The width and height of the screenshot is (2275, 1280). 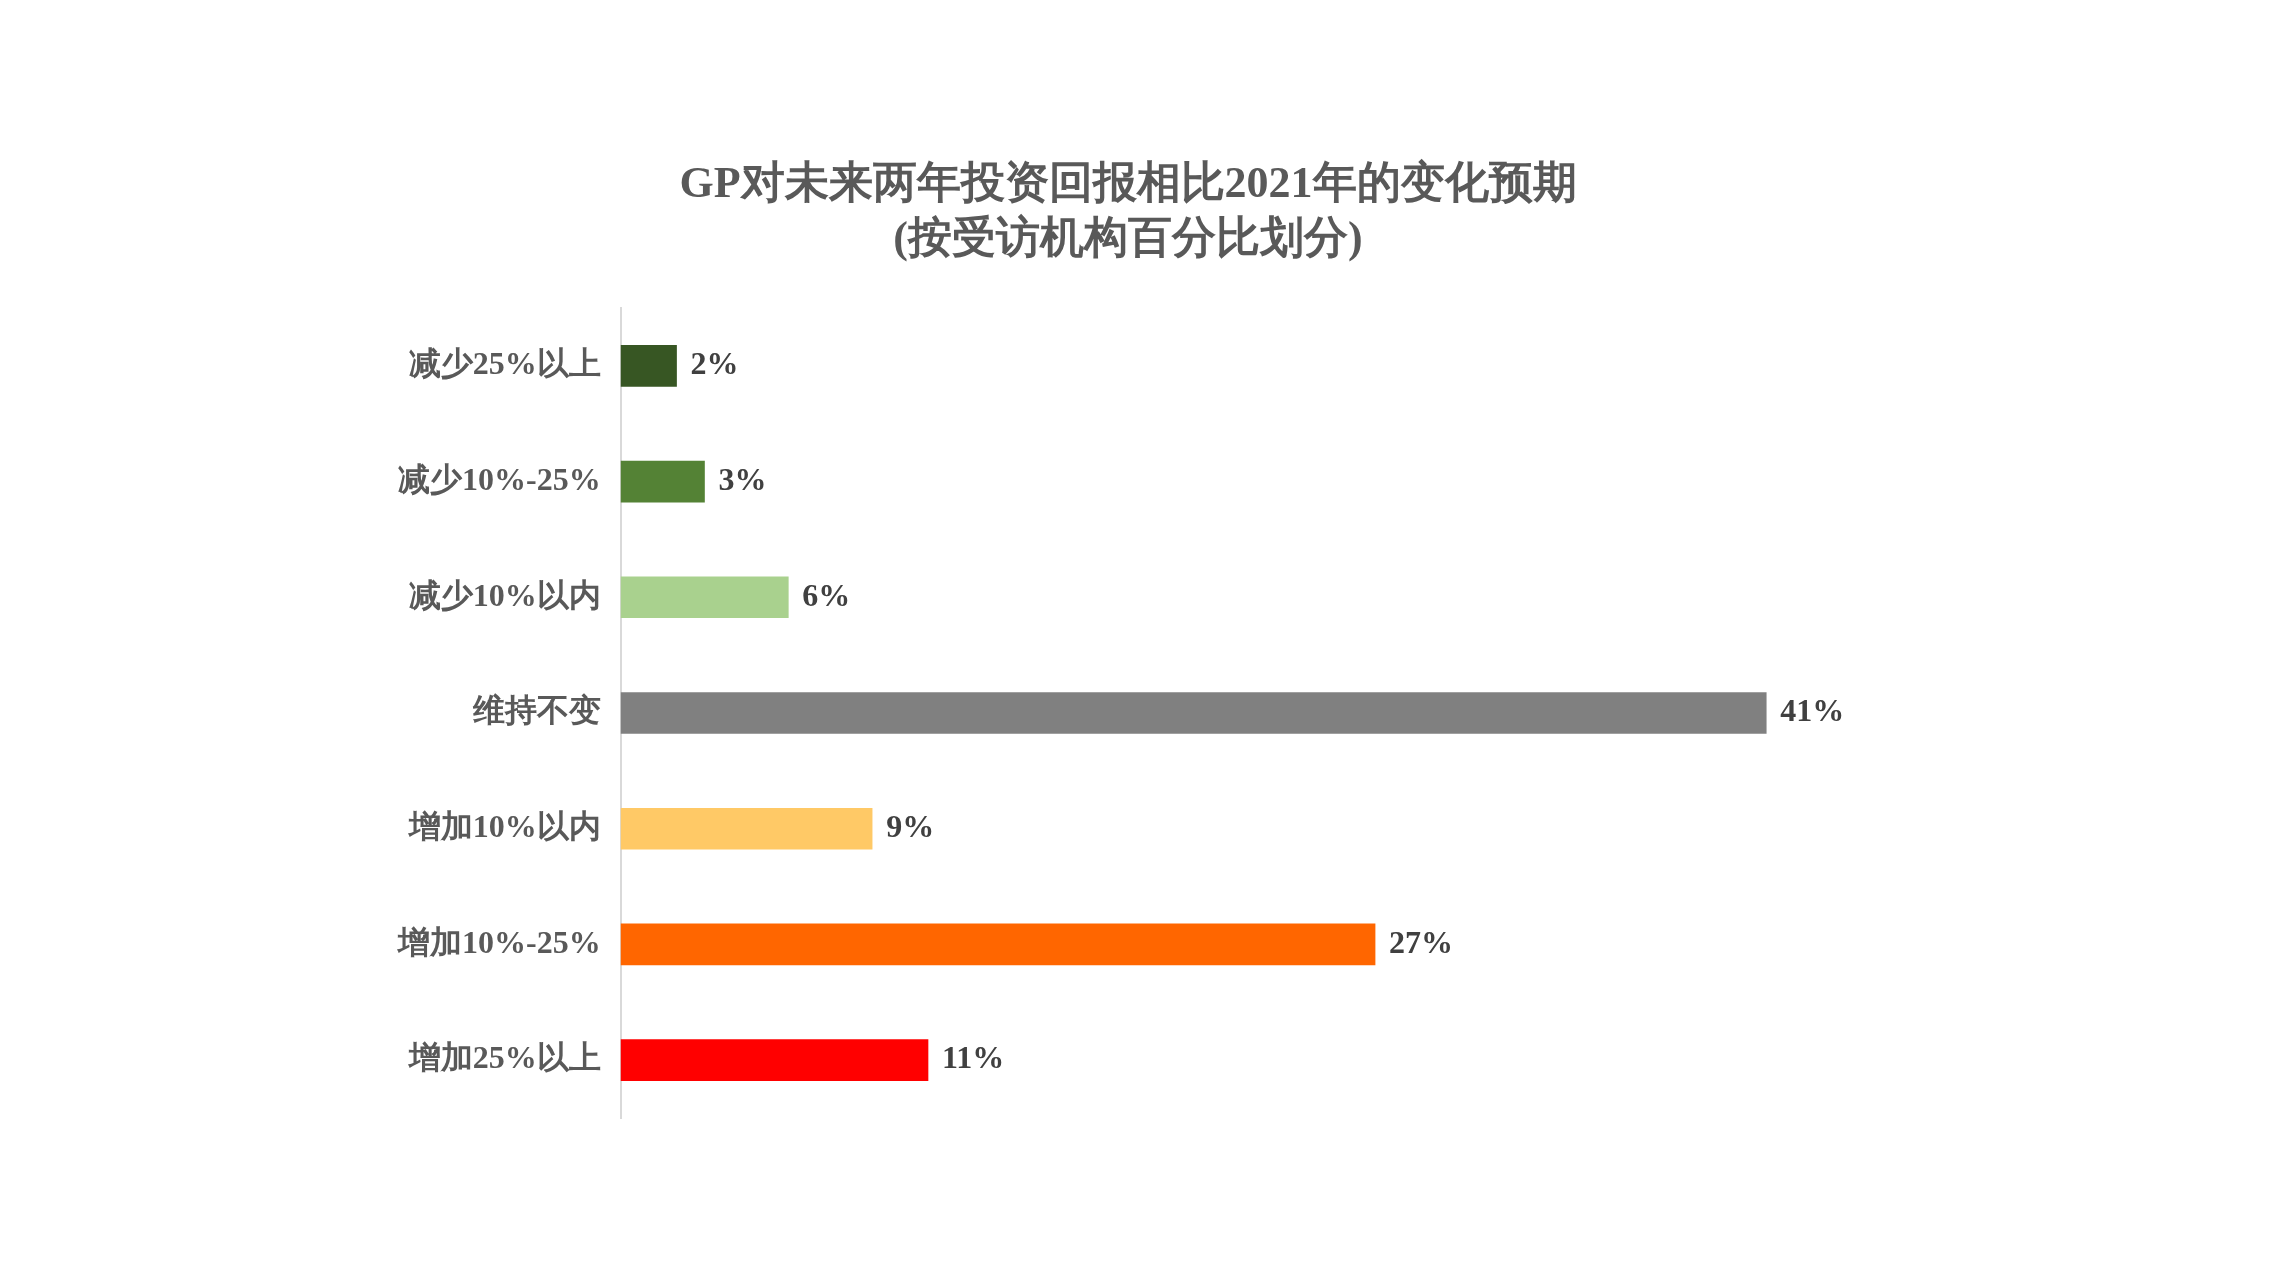 What do you see at coordinates (826, 594) in the screenshot?
I see `data-label: 6%` at bounding box center [826, 594].